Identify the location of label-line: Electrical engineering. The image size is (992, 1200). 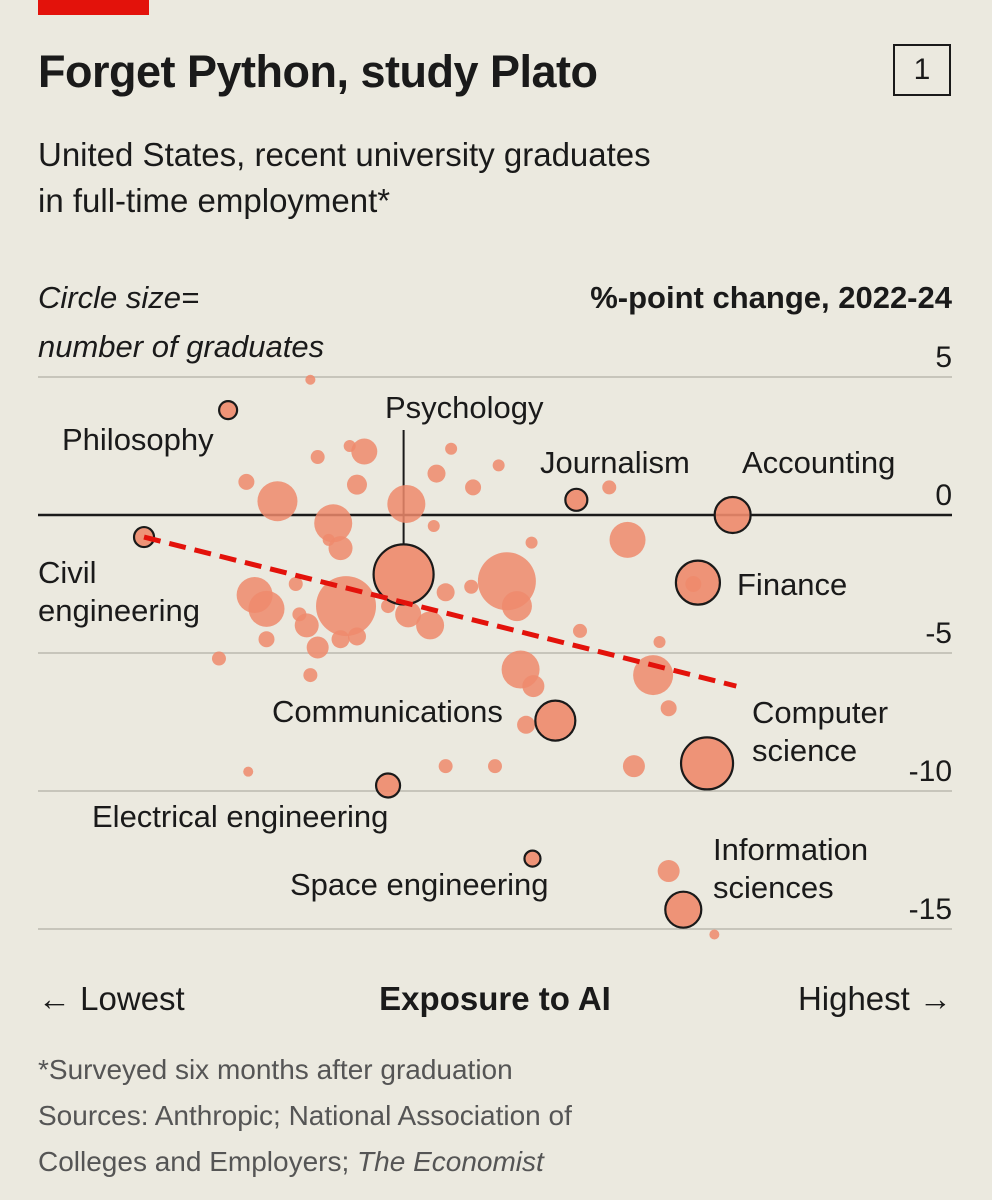
(240, 816).